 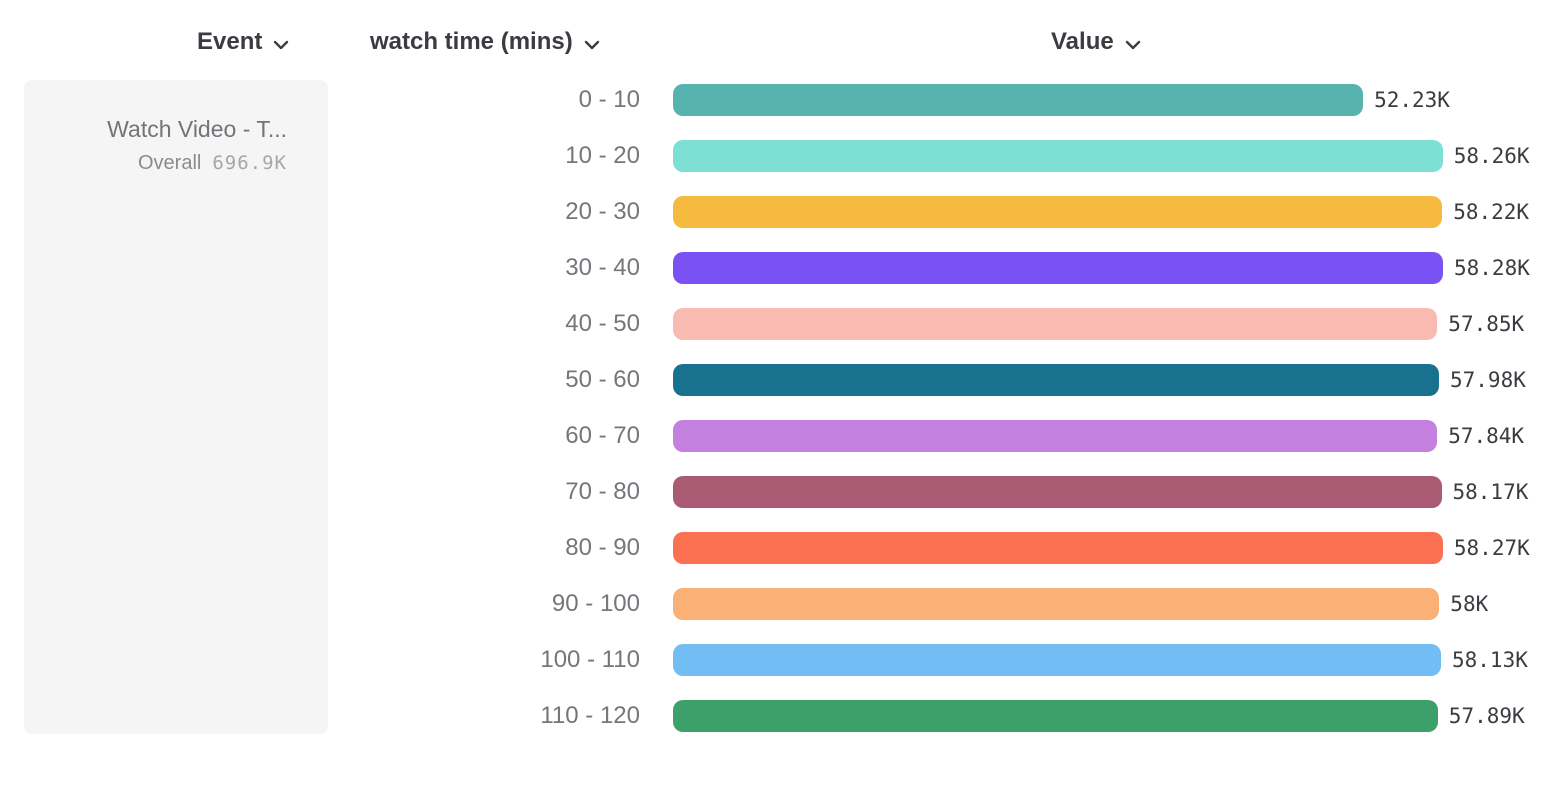 What do you see at coordinates (1486, 324) in the screenshot?
I see `bar-value-label: 57.85K` at bounding box center [1486, 324].